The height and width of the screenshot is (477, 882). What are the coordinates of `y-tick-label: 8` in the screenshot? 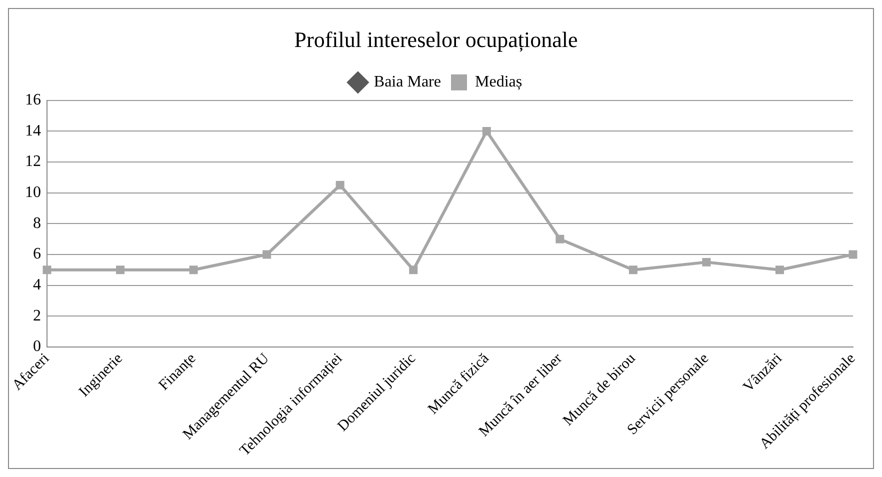 It's located at (37, 223).